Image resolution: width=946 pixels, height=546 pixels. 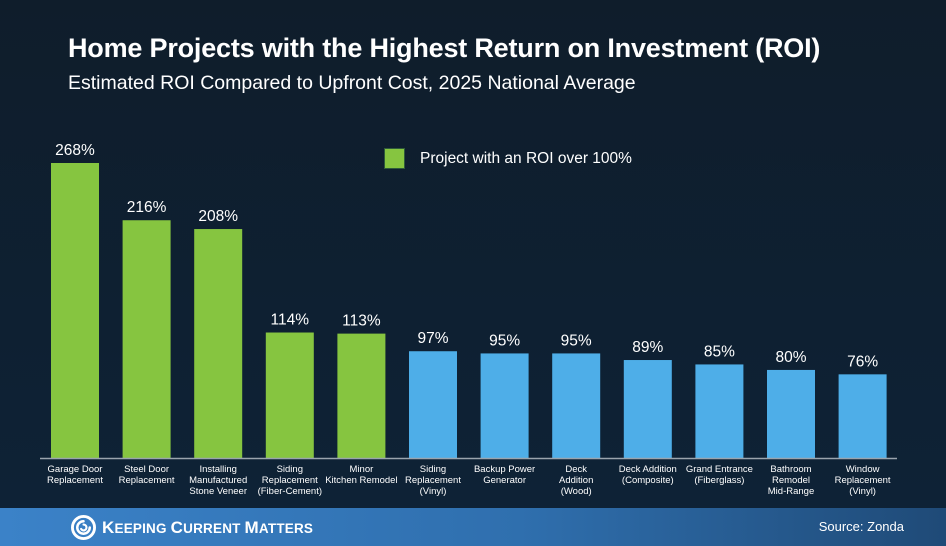 I want to click on data-label-7: 95%, so click(x=504, y=340).